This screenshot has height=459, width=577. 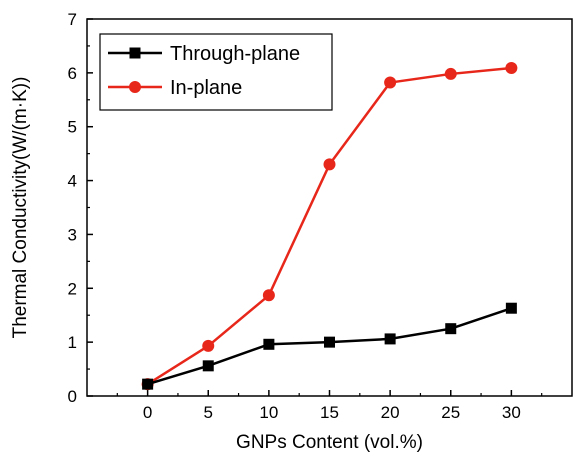 What do you see at coordinates (72, 127) in the screenshot?
I see `y-tick-label: 5` at bounding box center [72, 127].